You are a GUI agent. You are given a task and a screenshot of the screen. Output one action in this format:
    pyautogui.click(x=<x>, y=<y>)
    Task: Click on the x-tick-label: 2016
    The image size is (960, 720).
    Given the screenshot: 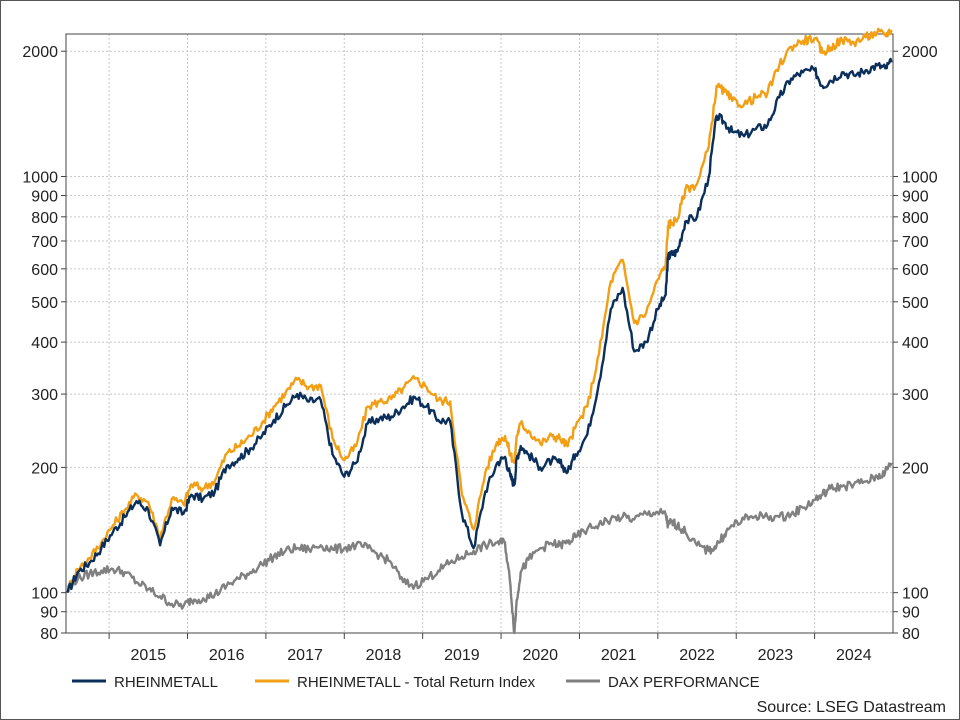 What is the action you would take?
    pyautogui.click(x=227, y=655)
    